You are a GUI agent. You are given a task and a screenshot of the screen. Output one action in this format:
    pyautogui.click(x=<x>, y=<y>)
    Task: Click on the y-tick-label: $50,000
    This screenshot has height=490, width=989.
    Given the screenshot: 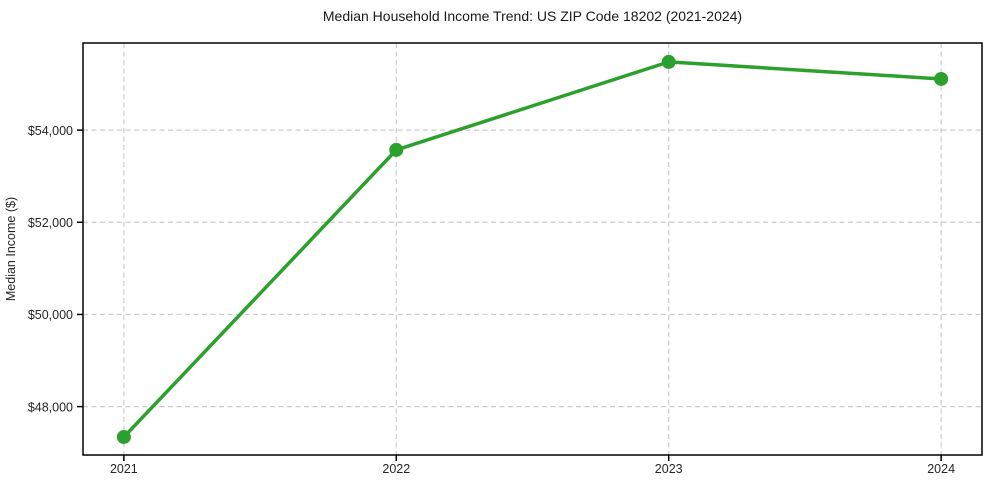 What is the action you would take?
    pyautogui.click(x=50, y=315)
    